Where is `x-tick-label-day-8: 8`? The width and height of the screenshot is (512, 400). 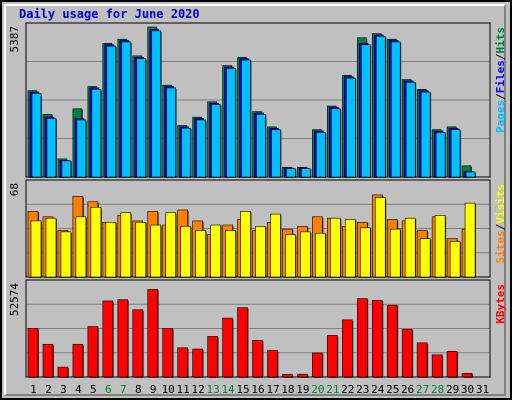 x-tick-label-day-8: 8 is located at coordinates (138, 389).